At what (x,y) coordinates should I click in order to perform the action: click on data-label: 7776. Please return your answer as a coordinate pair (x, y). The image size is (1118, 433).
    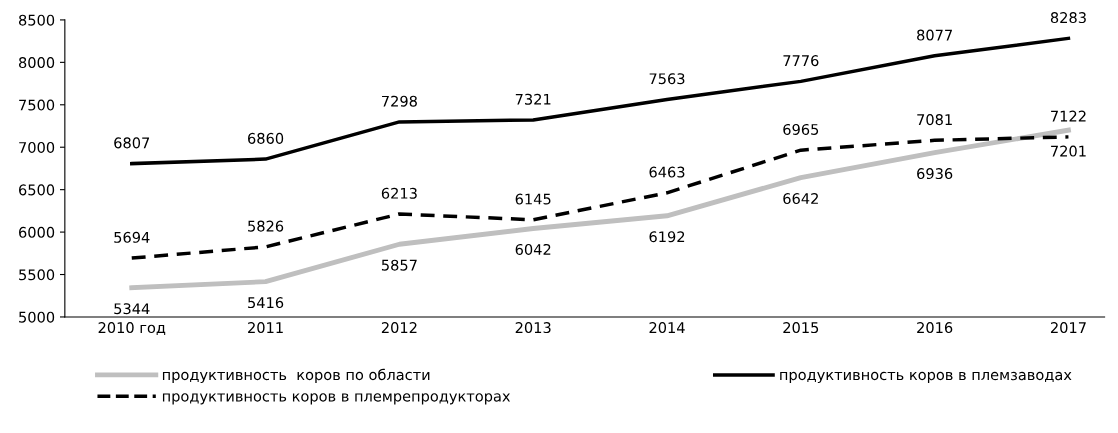
    Looking at the image, I should click on (801, 61).